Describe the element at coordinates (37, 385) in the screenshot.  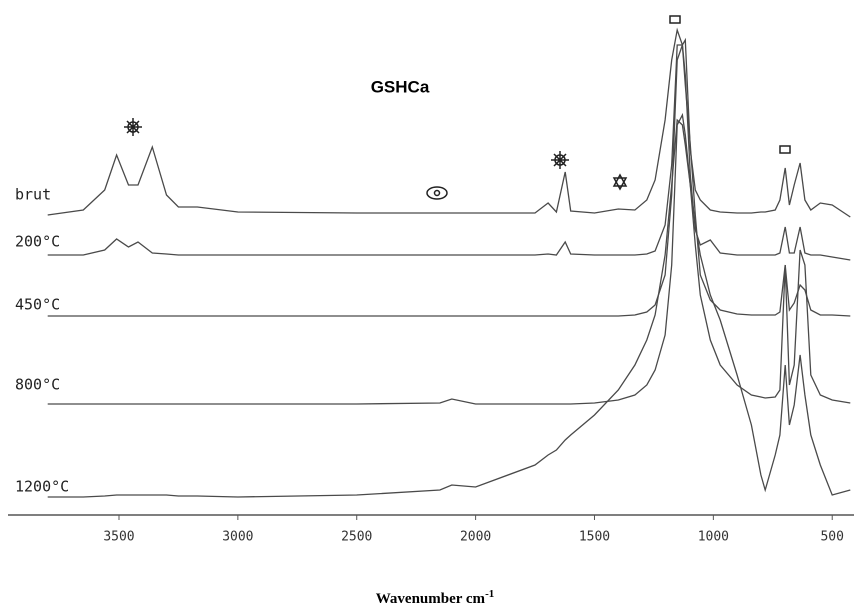
I see `series-label: 800°C` at that location.